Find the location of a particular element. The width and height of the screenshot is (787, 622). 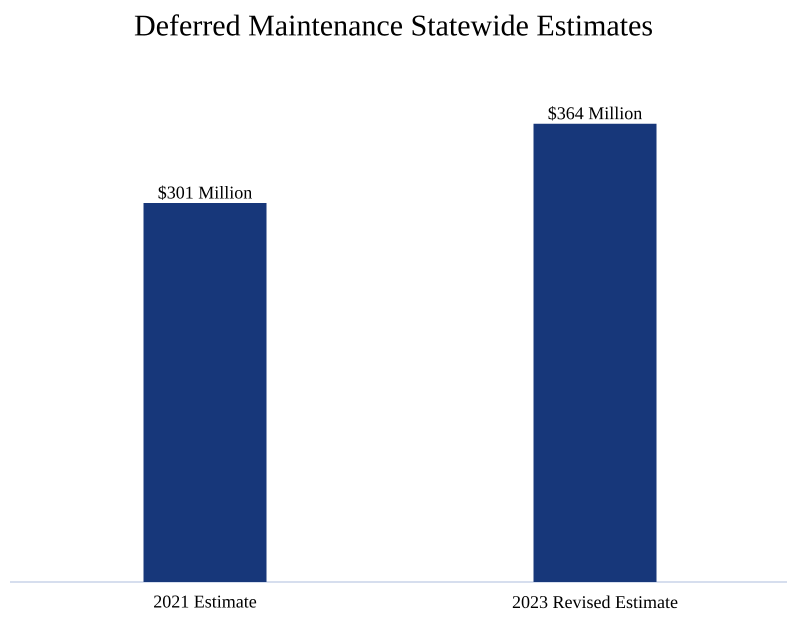

x-tick-label: 2023 Revised Estimate is located at coordinates (595, 602).